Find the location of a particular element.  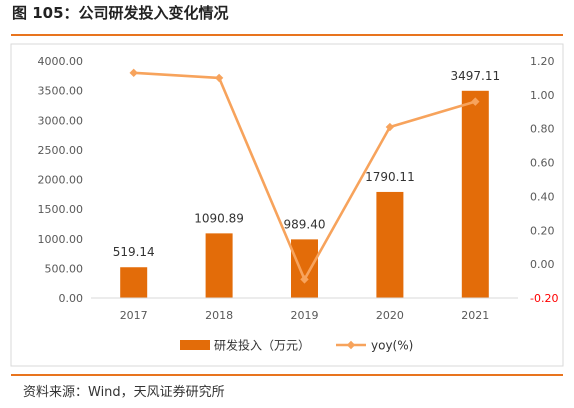

left-axis-tick-label: 0.00 is located at coordinates (71, 298).